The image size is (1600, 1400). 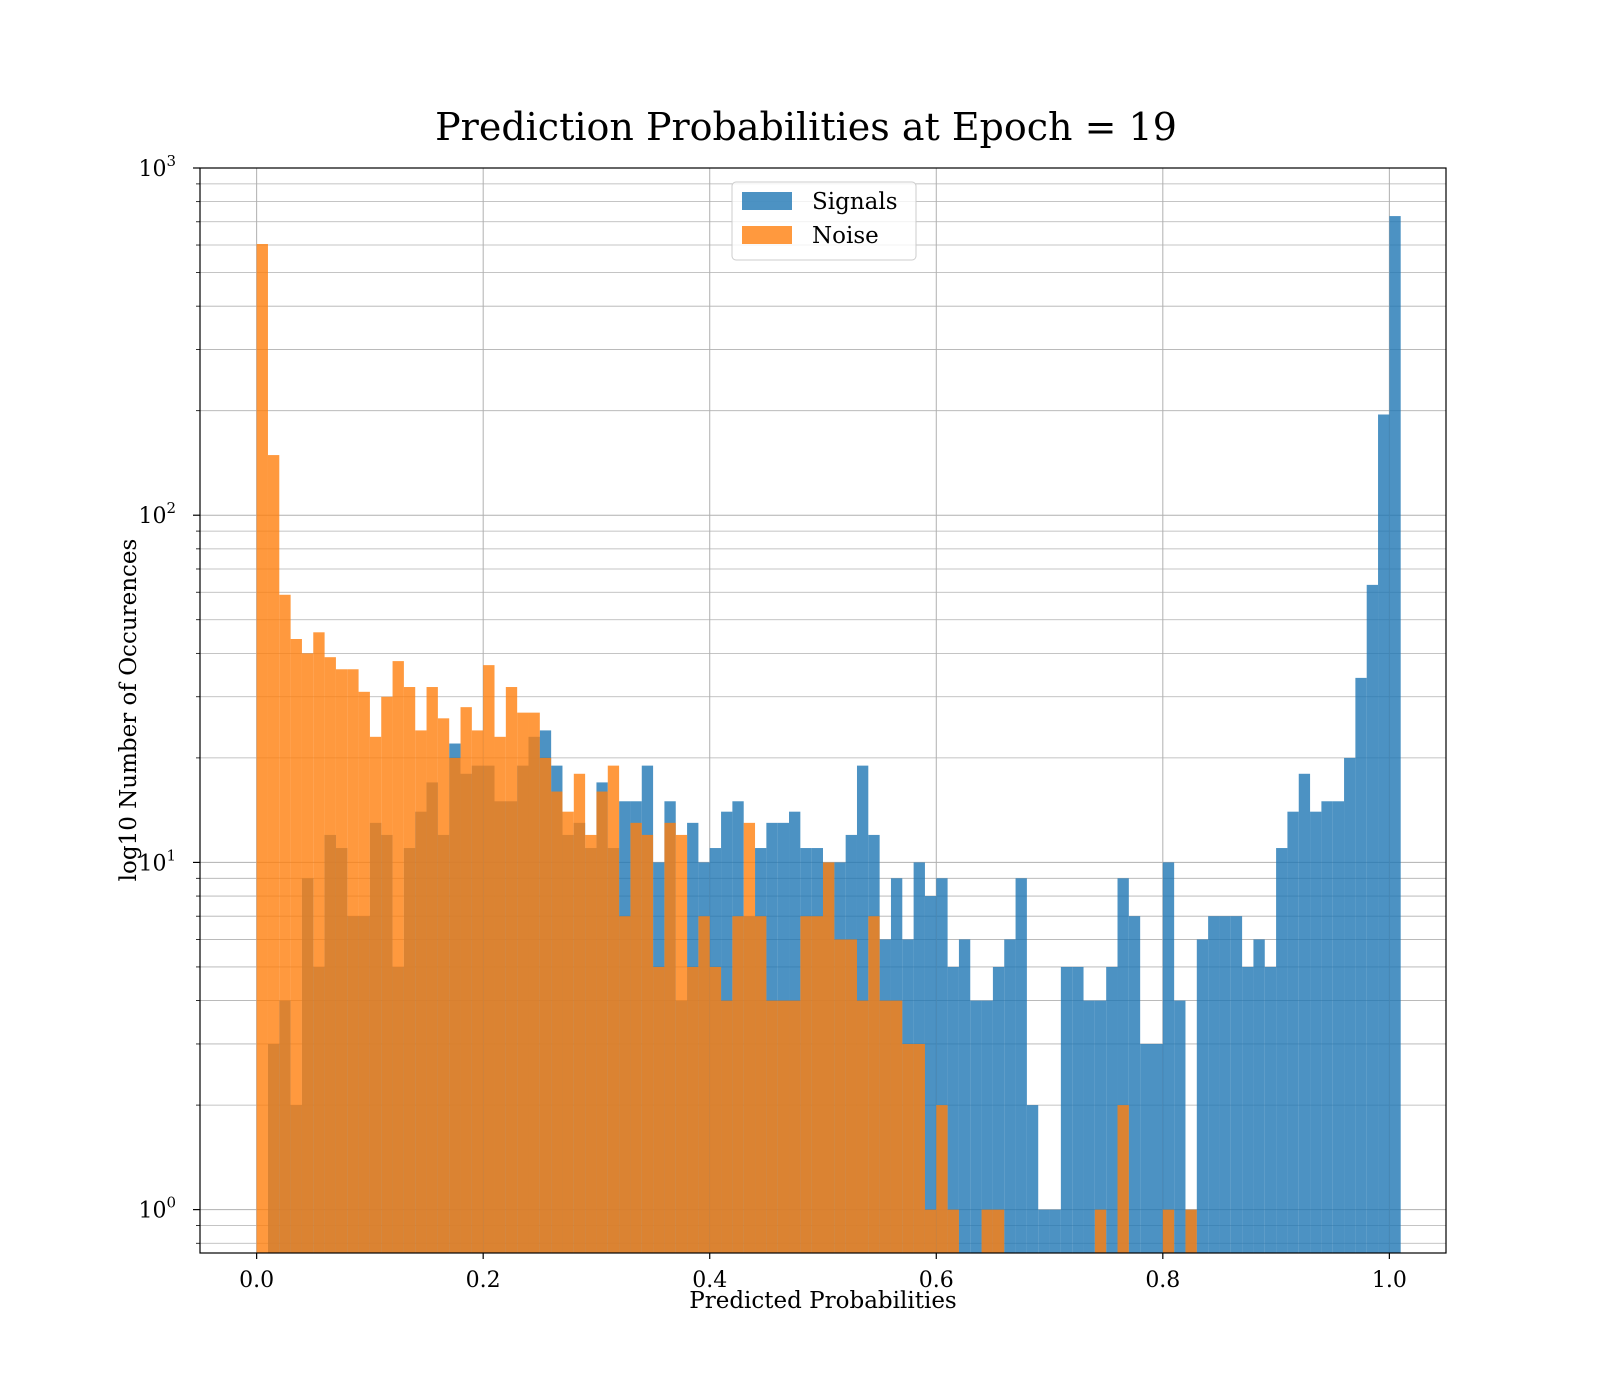 I want to click on legend: Signals Noise, so click(x=824, y=221).